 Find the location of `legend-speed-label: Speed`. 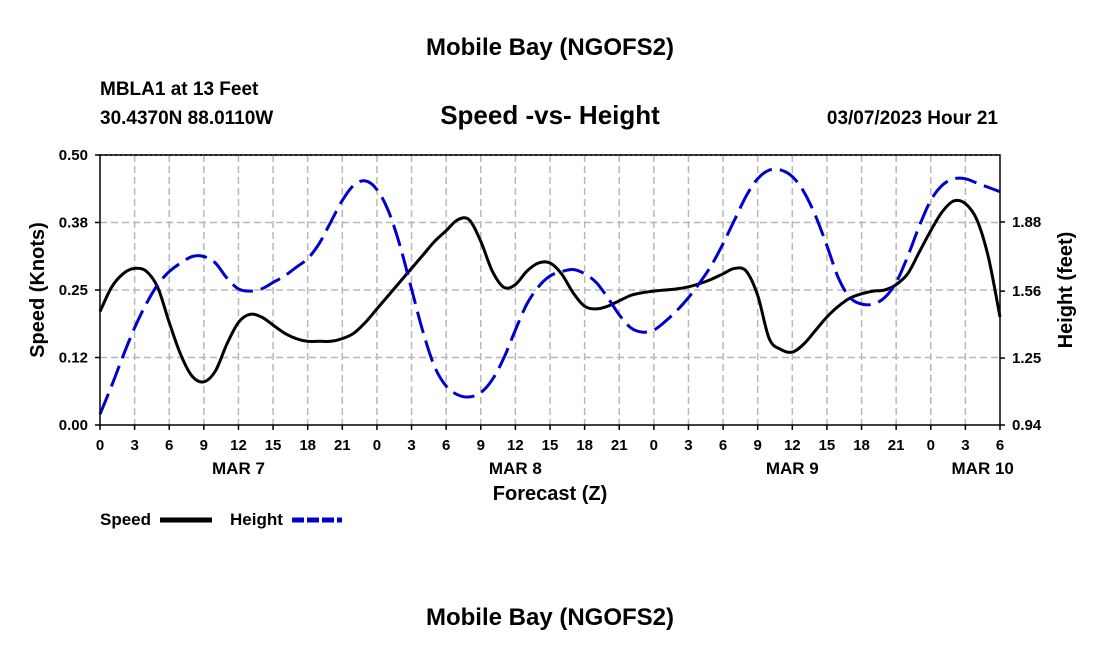

legend-speed-label: Speed is located at coordinates (125, 519).